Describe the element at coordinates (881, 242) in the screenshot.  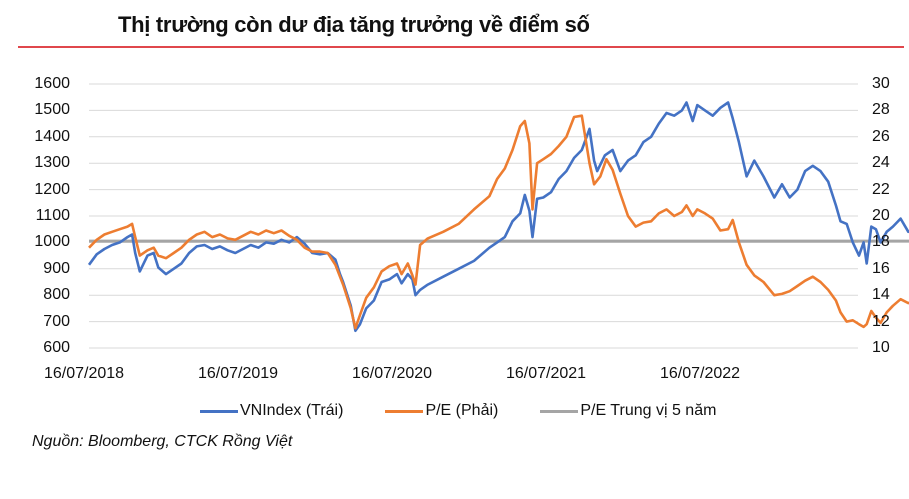
I see `y-right-tick: 18` at that location.